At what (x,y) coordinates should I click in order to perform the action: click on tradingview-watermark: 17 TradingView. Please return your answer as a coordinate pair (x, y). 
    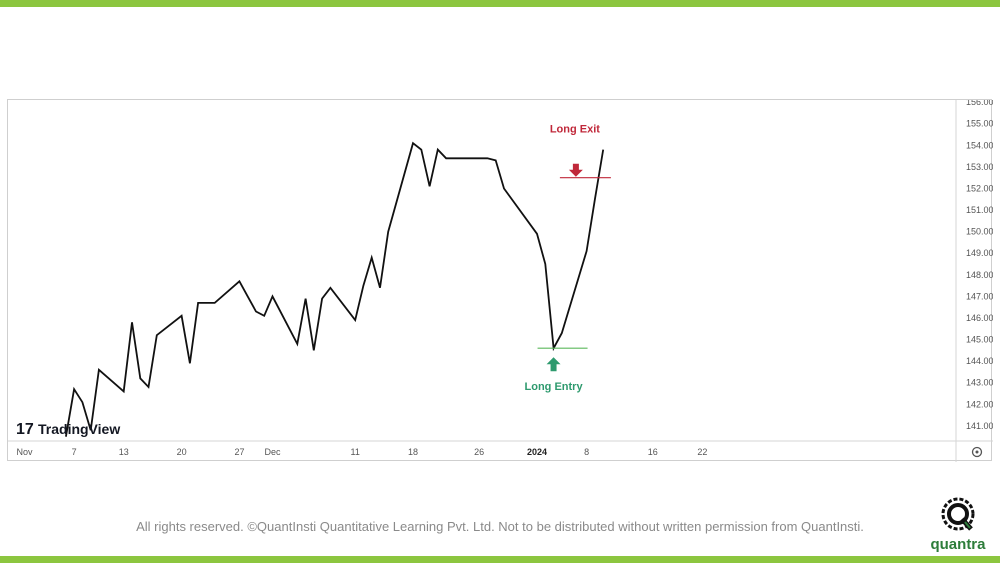
    Looking at the image, I should click on (68, 429).